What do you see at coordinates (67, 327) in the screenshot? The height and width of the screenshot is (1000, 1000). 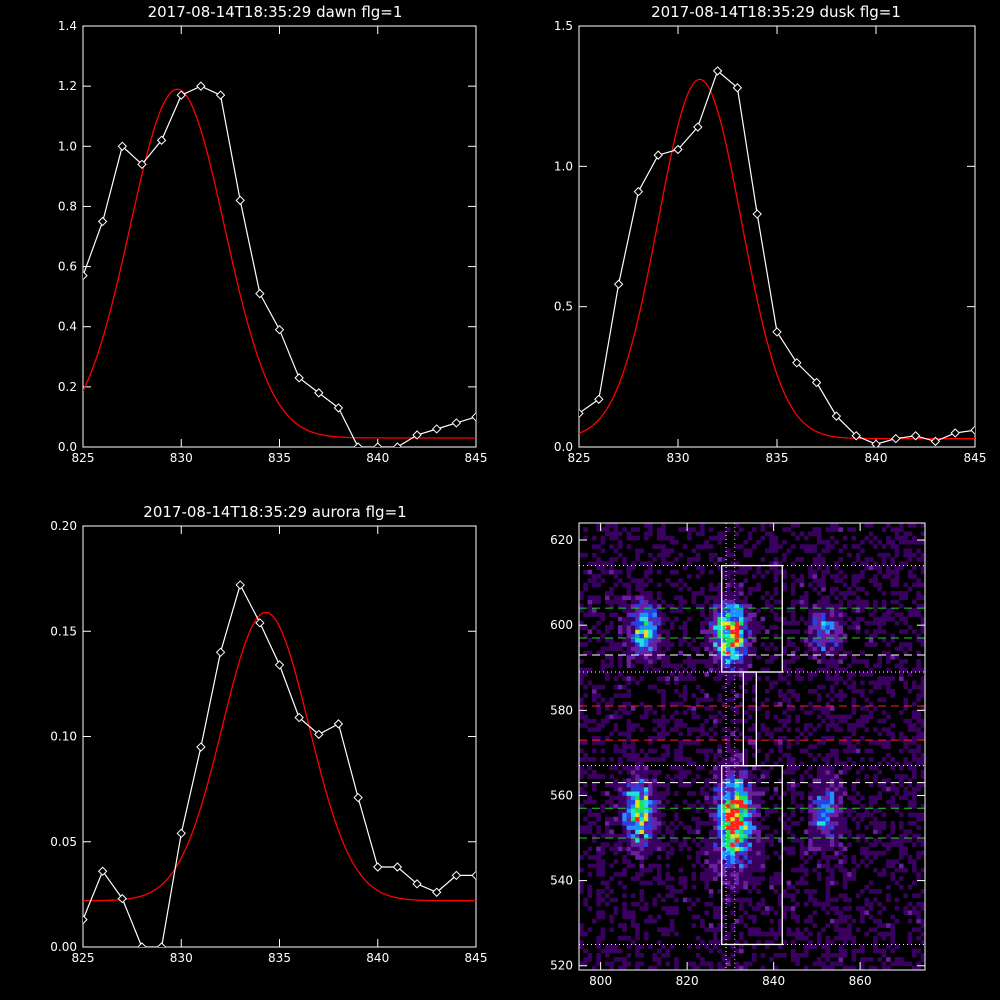 I see `dawn-ytick-label-2: 0.4` at bounding box center [67, 327].